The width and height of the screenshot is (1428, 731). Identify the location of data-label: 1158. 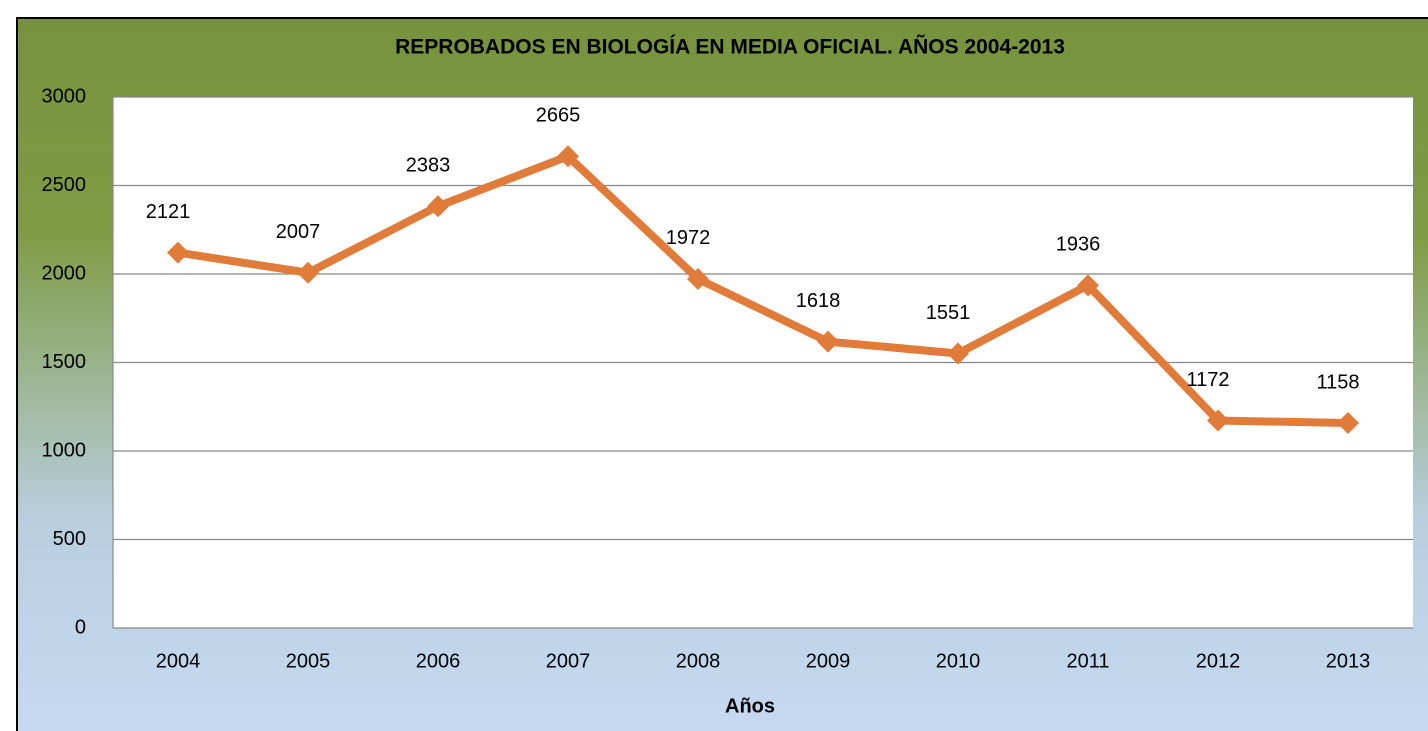
(1337, 382).